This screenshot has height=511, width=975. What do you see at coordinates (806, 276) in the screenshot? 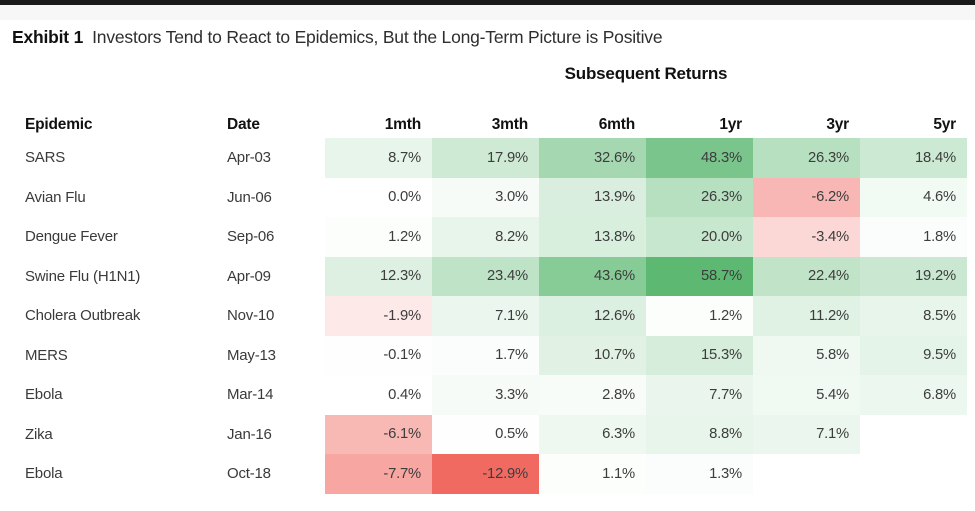
I see `return-cell: 22.4%` at bounding box center [806, 276].